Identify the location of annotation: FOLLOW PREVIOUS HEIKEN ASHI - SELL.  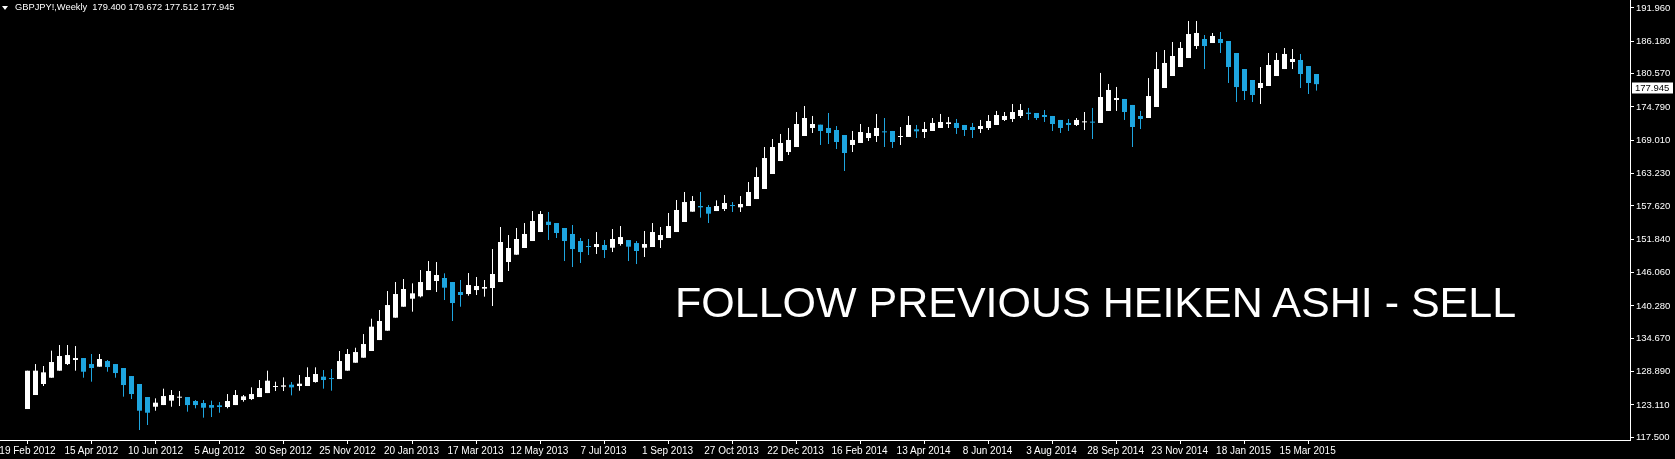
(1096, 302).